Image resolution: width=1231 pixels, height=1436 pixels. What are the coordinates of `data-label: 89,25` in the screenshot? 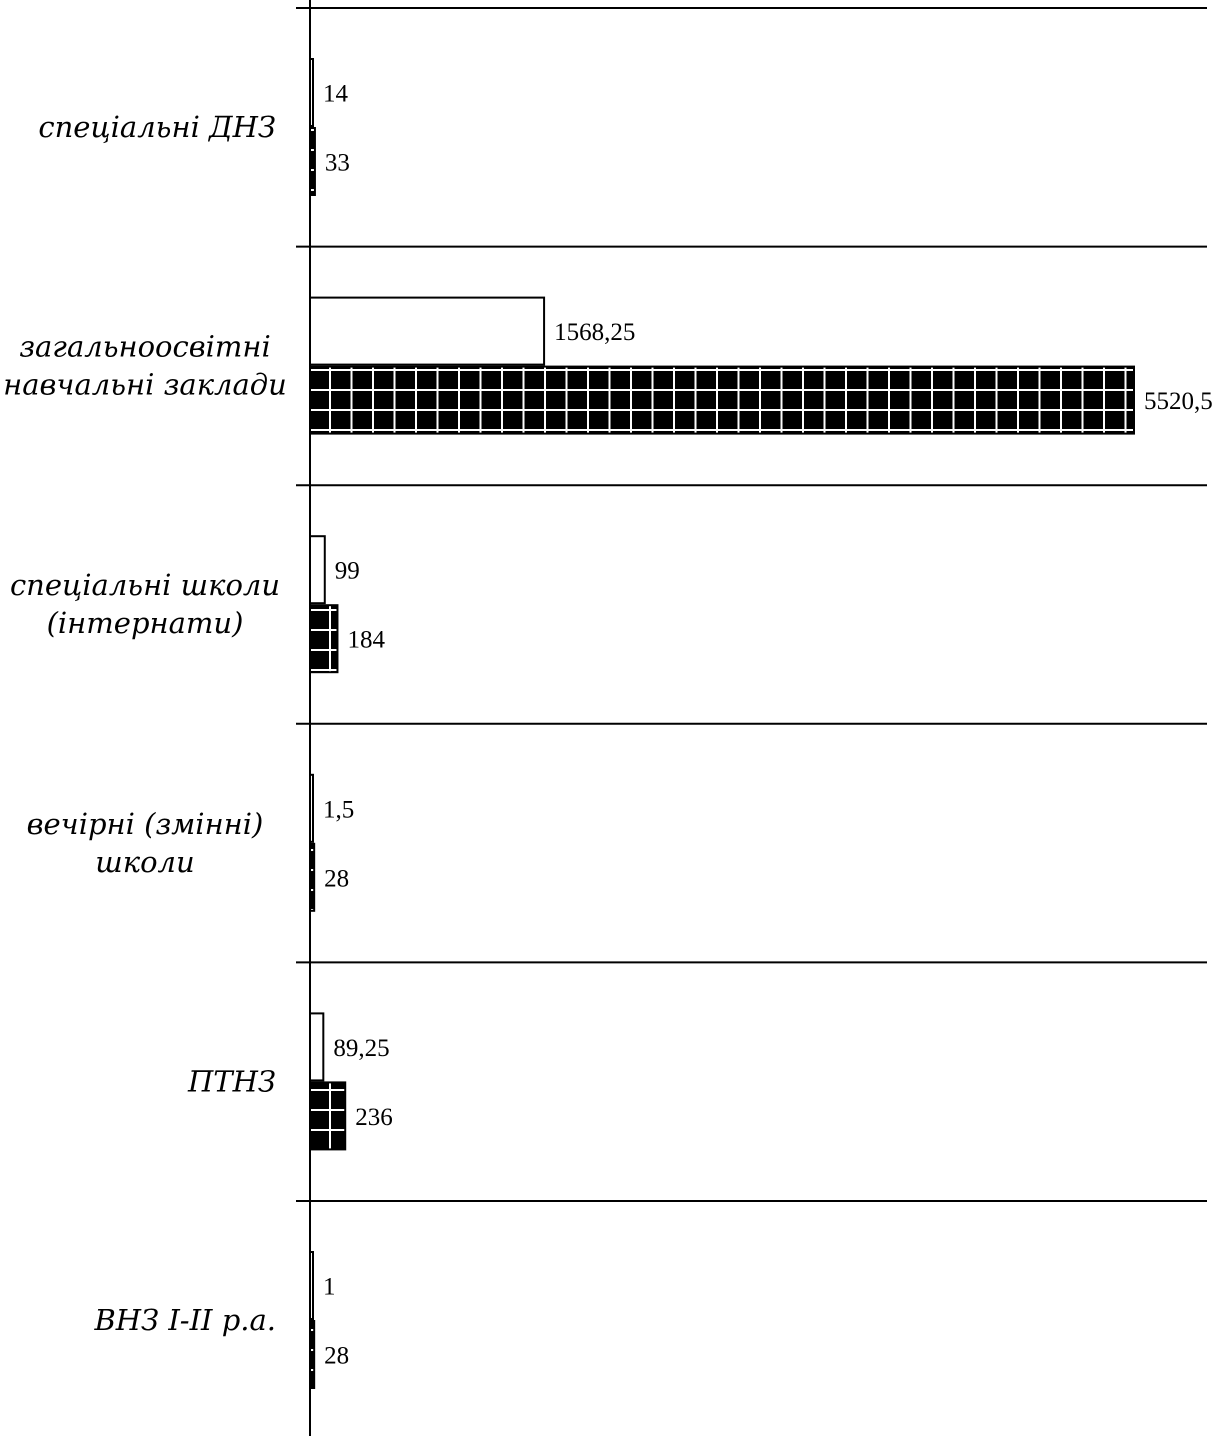 It's located at (361, 1048).